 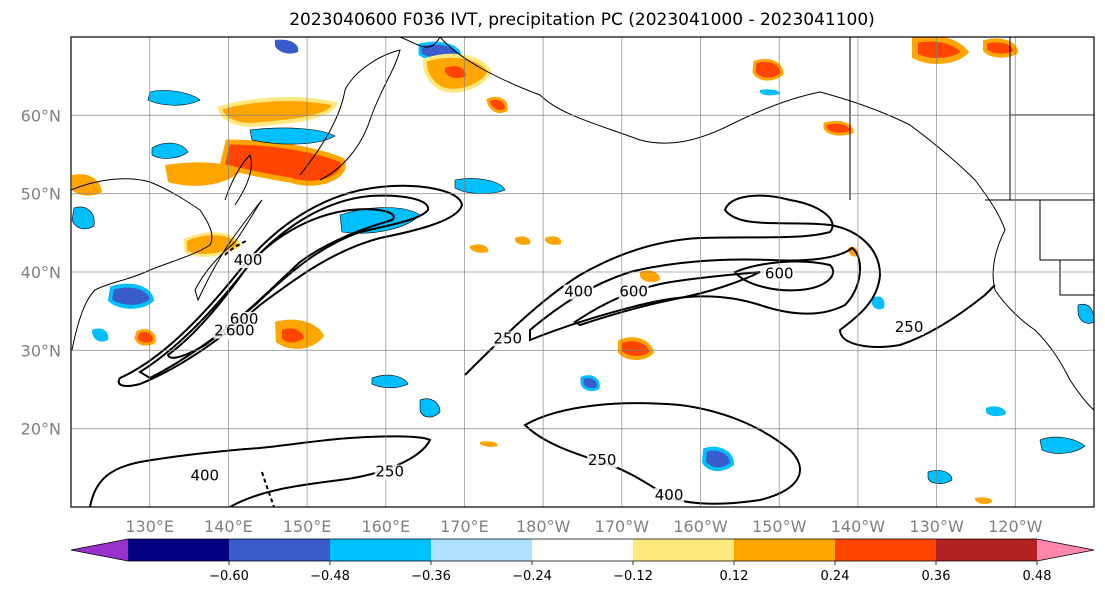 I want to click on colorbar-tick-label: −0.24, so click(x=532, y=576).